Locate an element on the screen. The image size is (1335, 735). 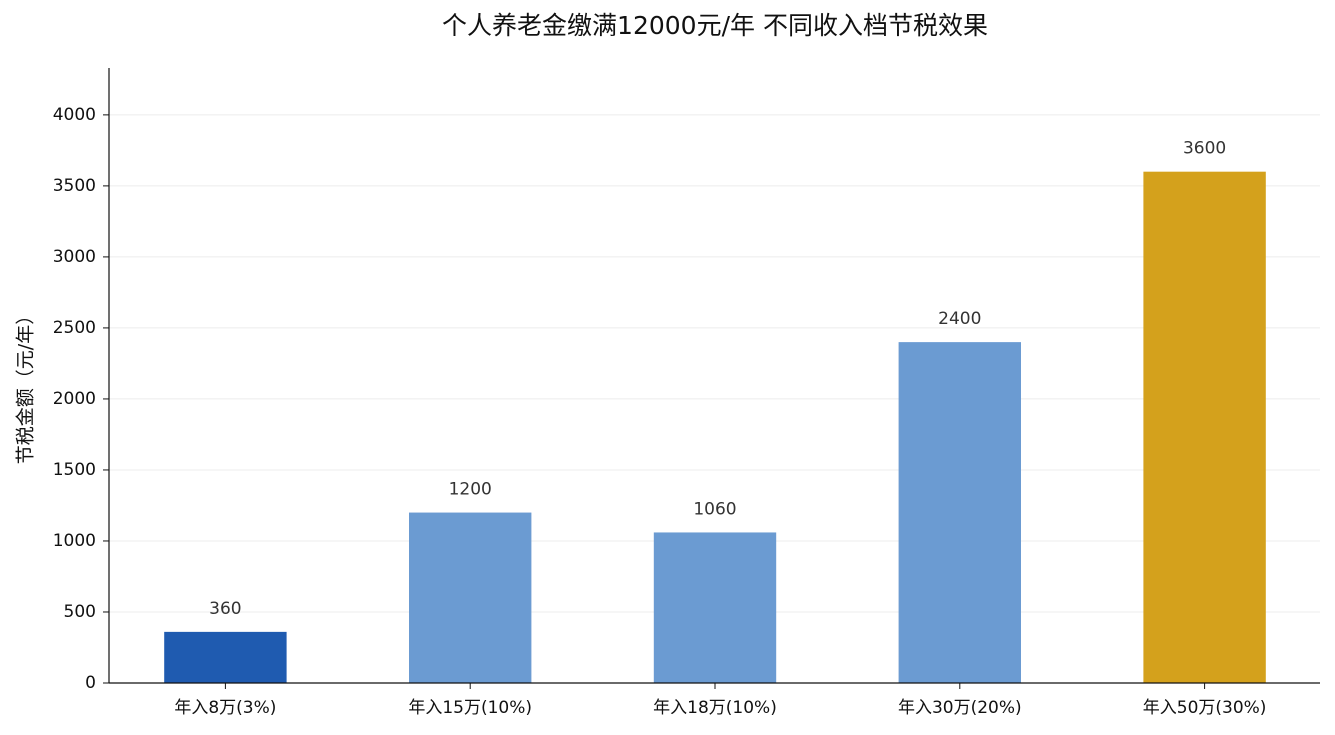
y-axis-label: 节税金额（元/年） is located at coordinates (26, 385).